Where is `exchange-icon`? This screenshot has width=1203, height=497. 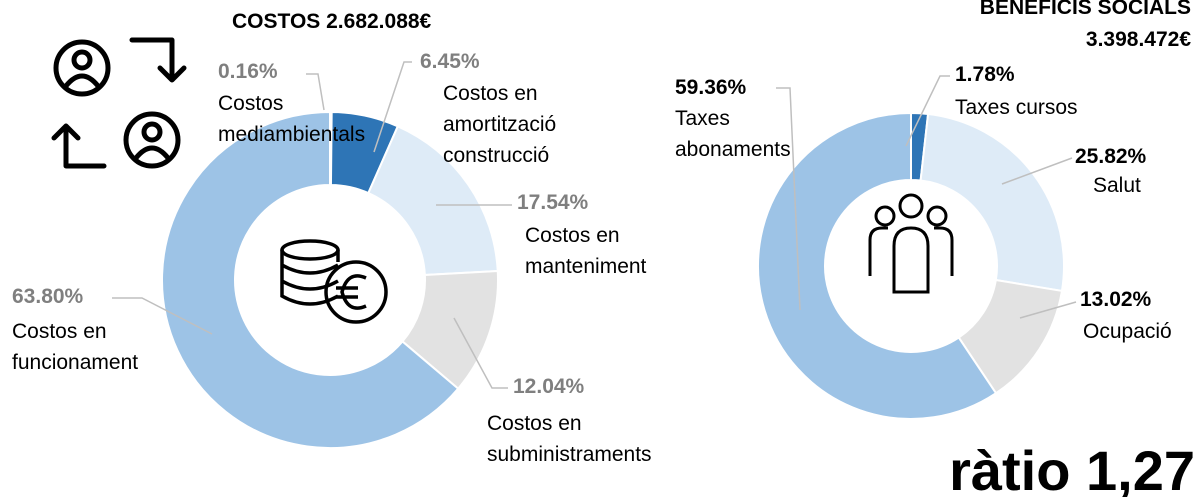
exchange-icon is located at coordinates (119, 103).